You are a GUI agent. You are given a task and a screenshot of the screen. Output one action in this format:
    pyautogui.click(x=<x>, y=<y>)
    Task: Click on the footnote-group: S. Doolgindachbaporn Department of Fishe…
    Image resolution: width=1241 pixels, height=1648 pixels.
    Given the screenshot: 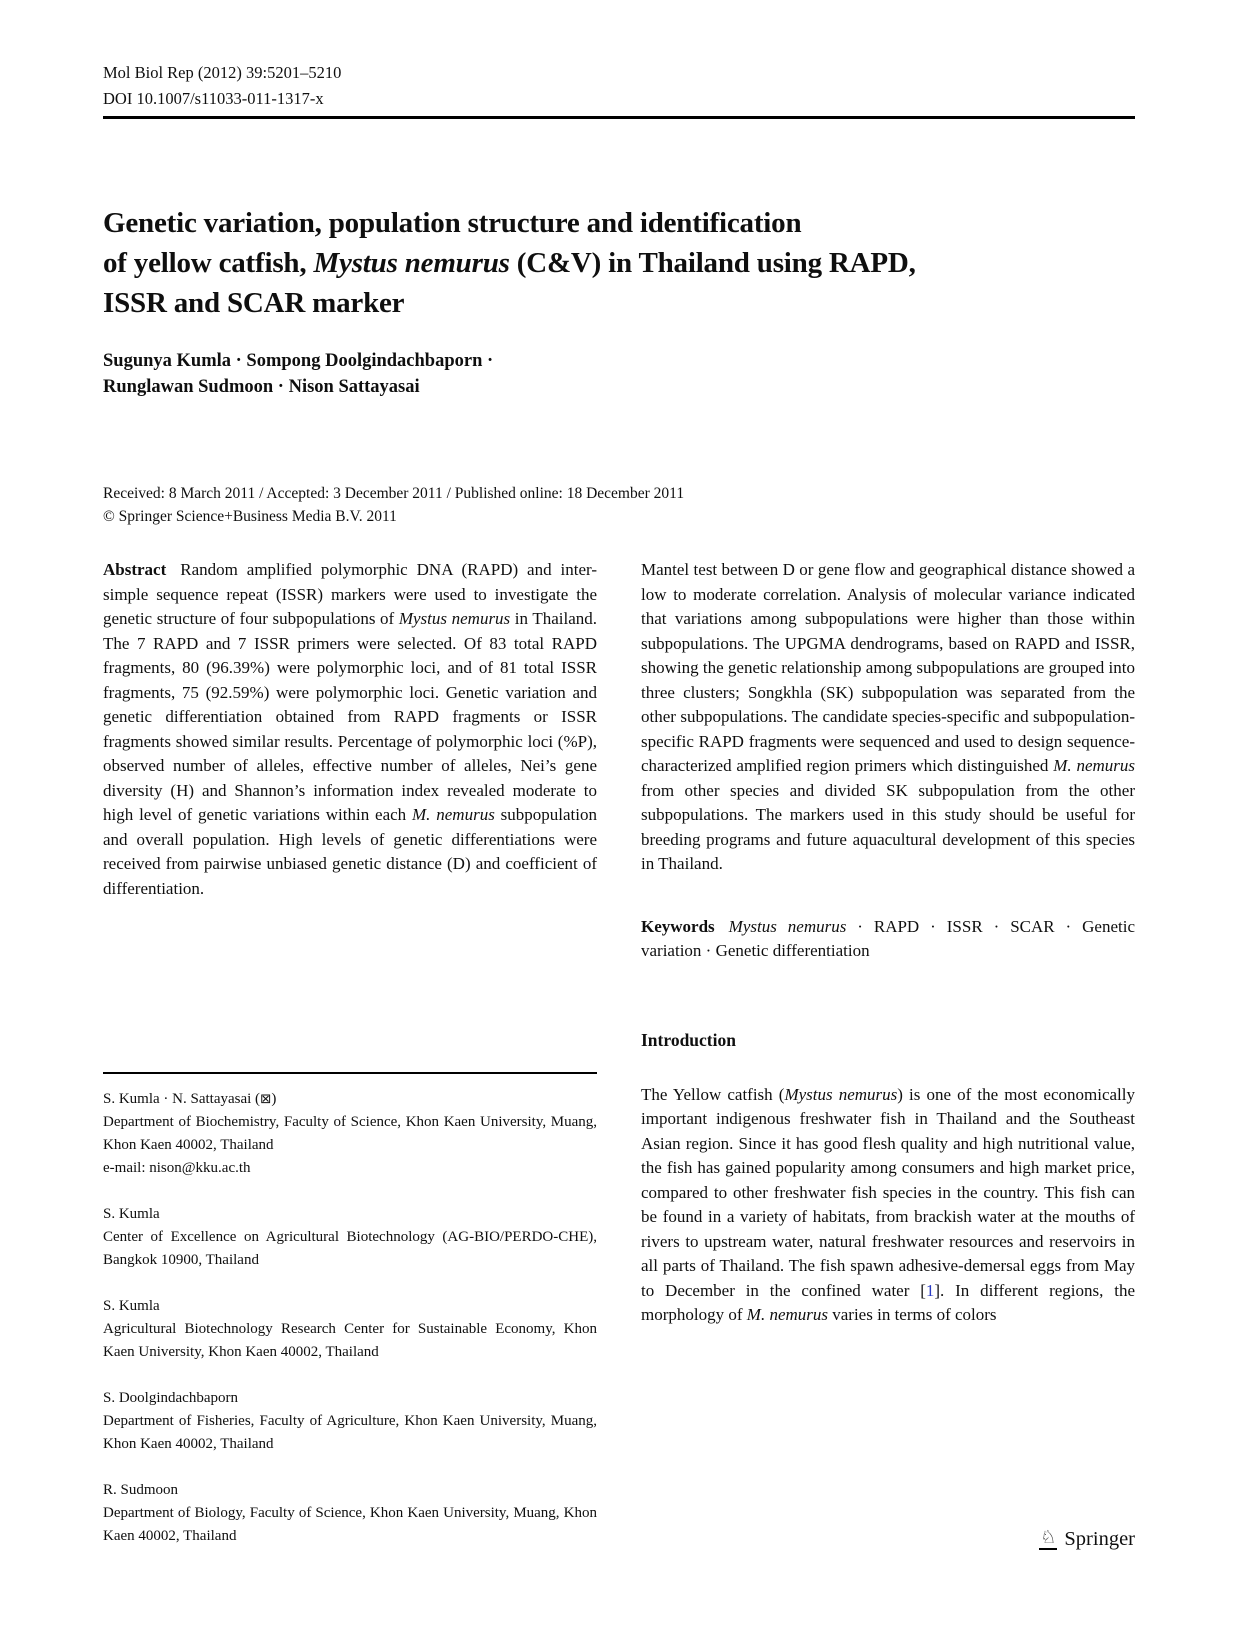 What is the action you would take?
    pyautogui.click(x=350, y=1421)
    